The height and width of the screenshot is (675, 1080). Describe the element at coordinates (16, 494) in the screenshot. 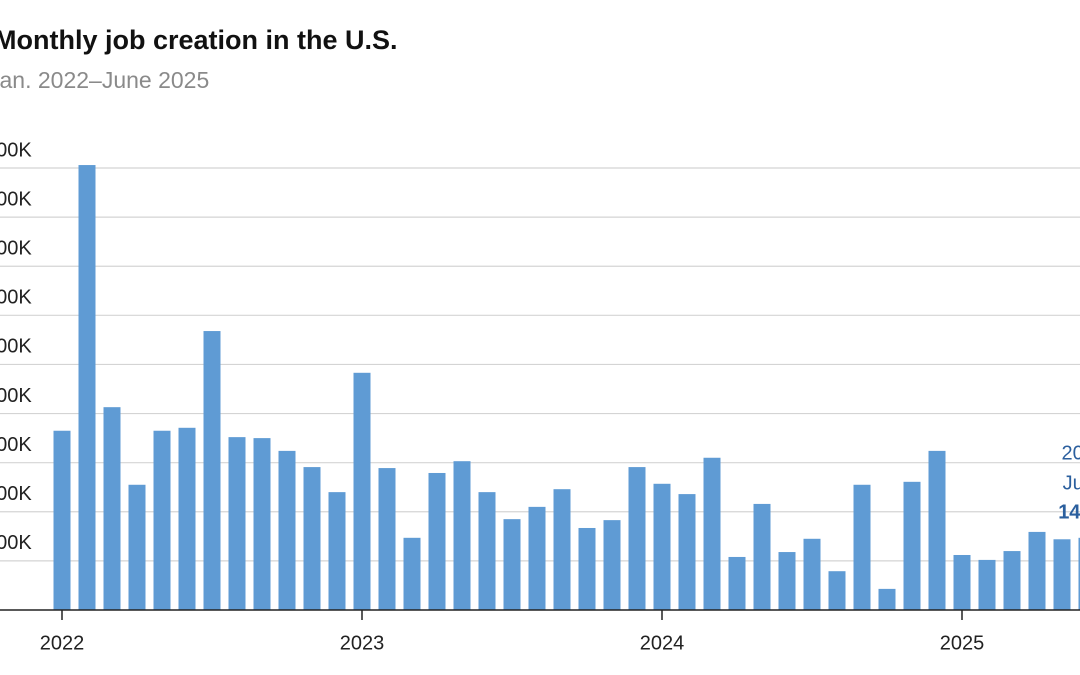

I see `y-tick-label: 200K` at that location.